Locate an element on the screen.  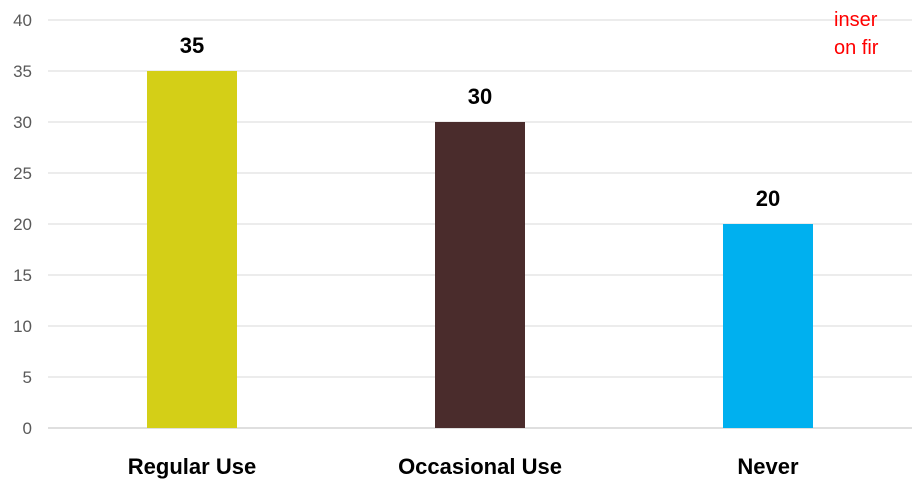
data-label: 20 is located at coordinates (768, 198).